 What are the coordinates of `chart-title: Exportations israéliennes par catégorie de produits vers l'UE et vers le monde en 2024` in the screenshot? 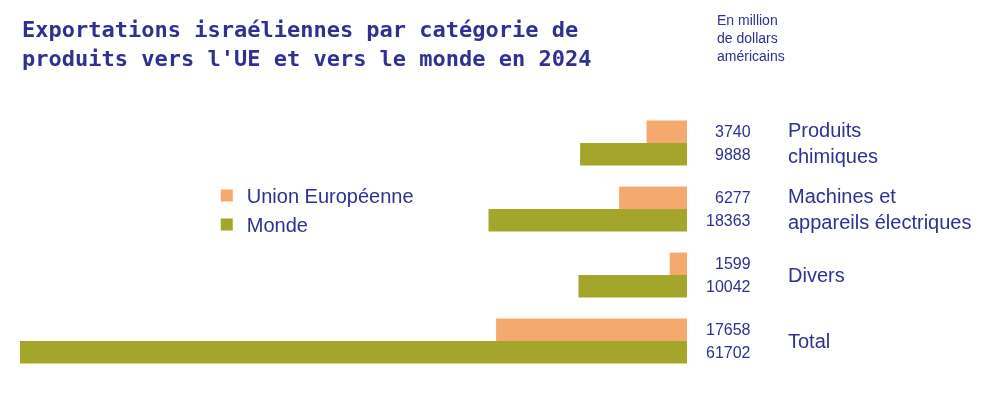 It's located at (307, 44).